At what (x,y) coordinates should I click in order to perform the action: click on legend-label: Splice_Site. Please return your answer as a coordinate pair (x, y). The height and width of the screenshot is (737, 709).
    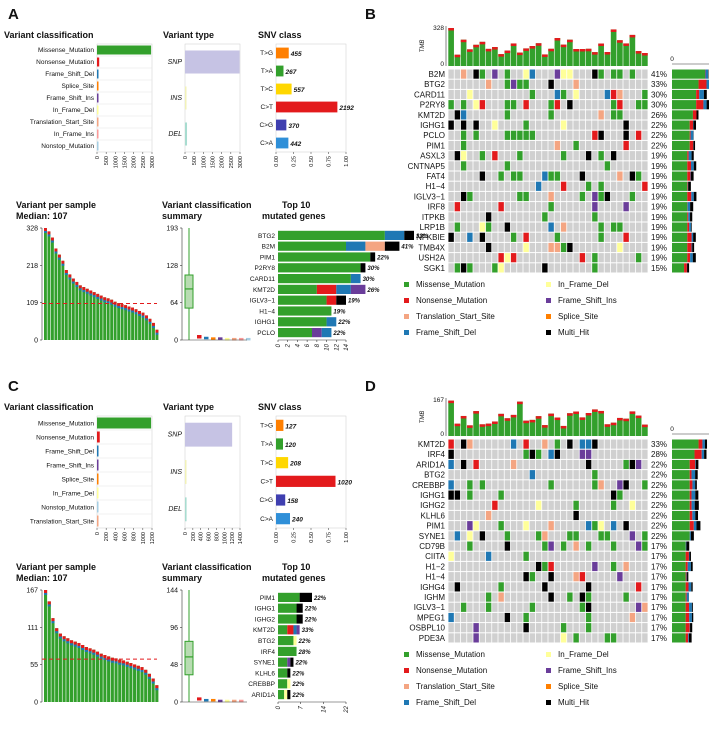
    Looking at the image, I should click on (578, 686).